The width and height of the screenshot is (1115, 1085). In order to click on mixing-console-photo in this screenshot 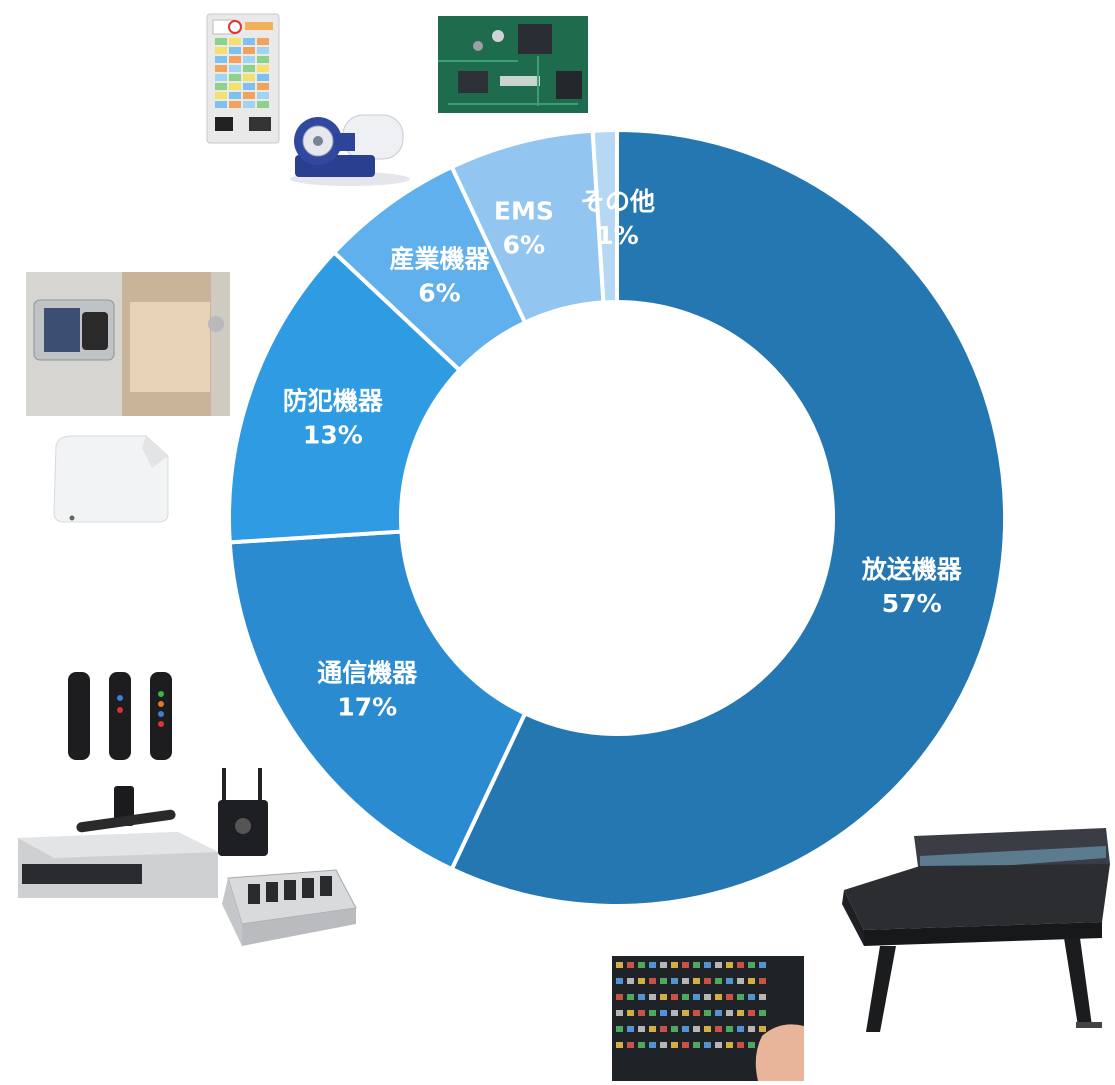, I will do `click(977, 930)`.